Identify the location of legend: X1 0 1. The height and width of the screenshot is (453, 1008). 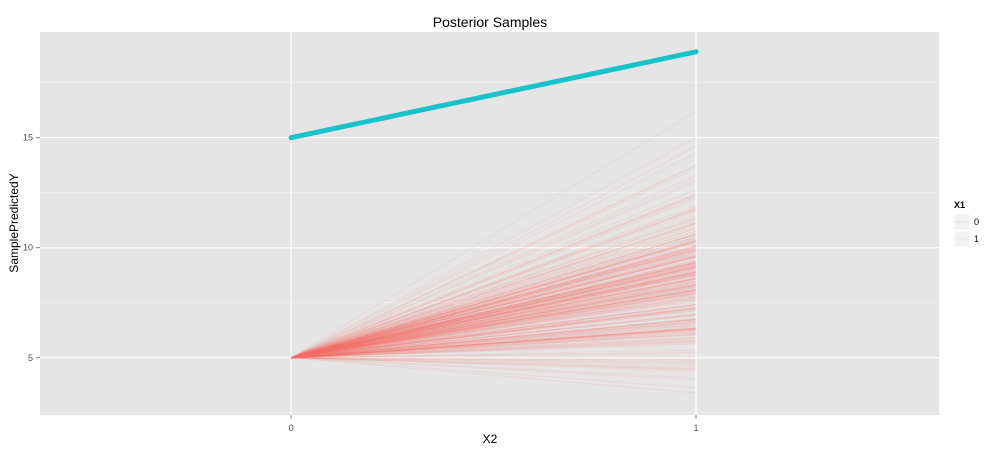
(966, 224).